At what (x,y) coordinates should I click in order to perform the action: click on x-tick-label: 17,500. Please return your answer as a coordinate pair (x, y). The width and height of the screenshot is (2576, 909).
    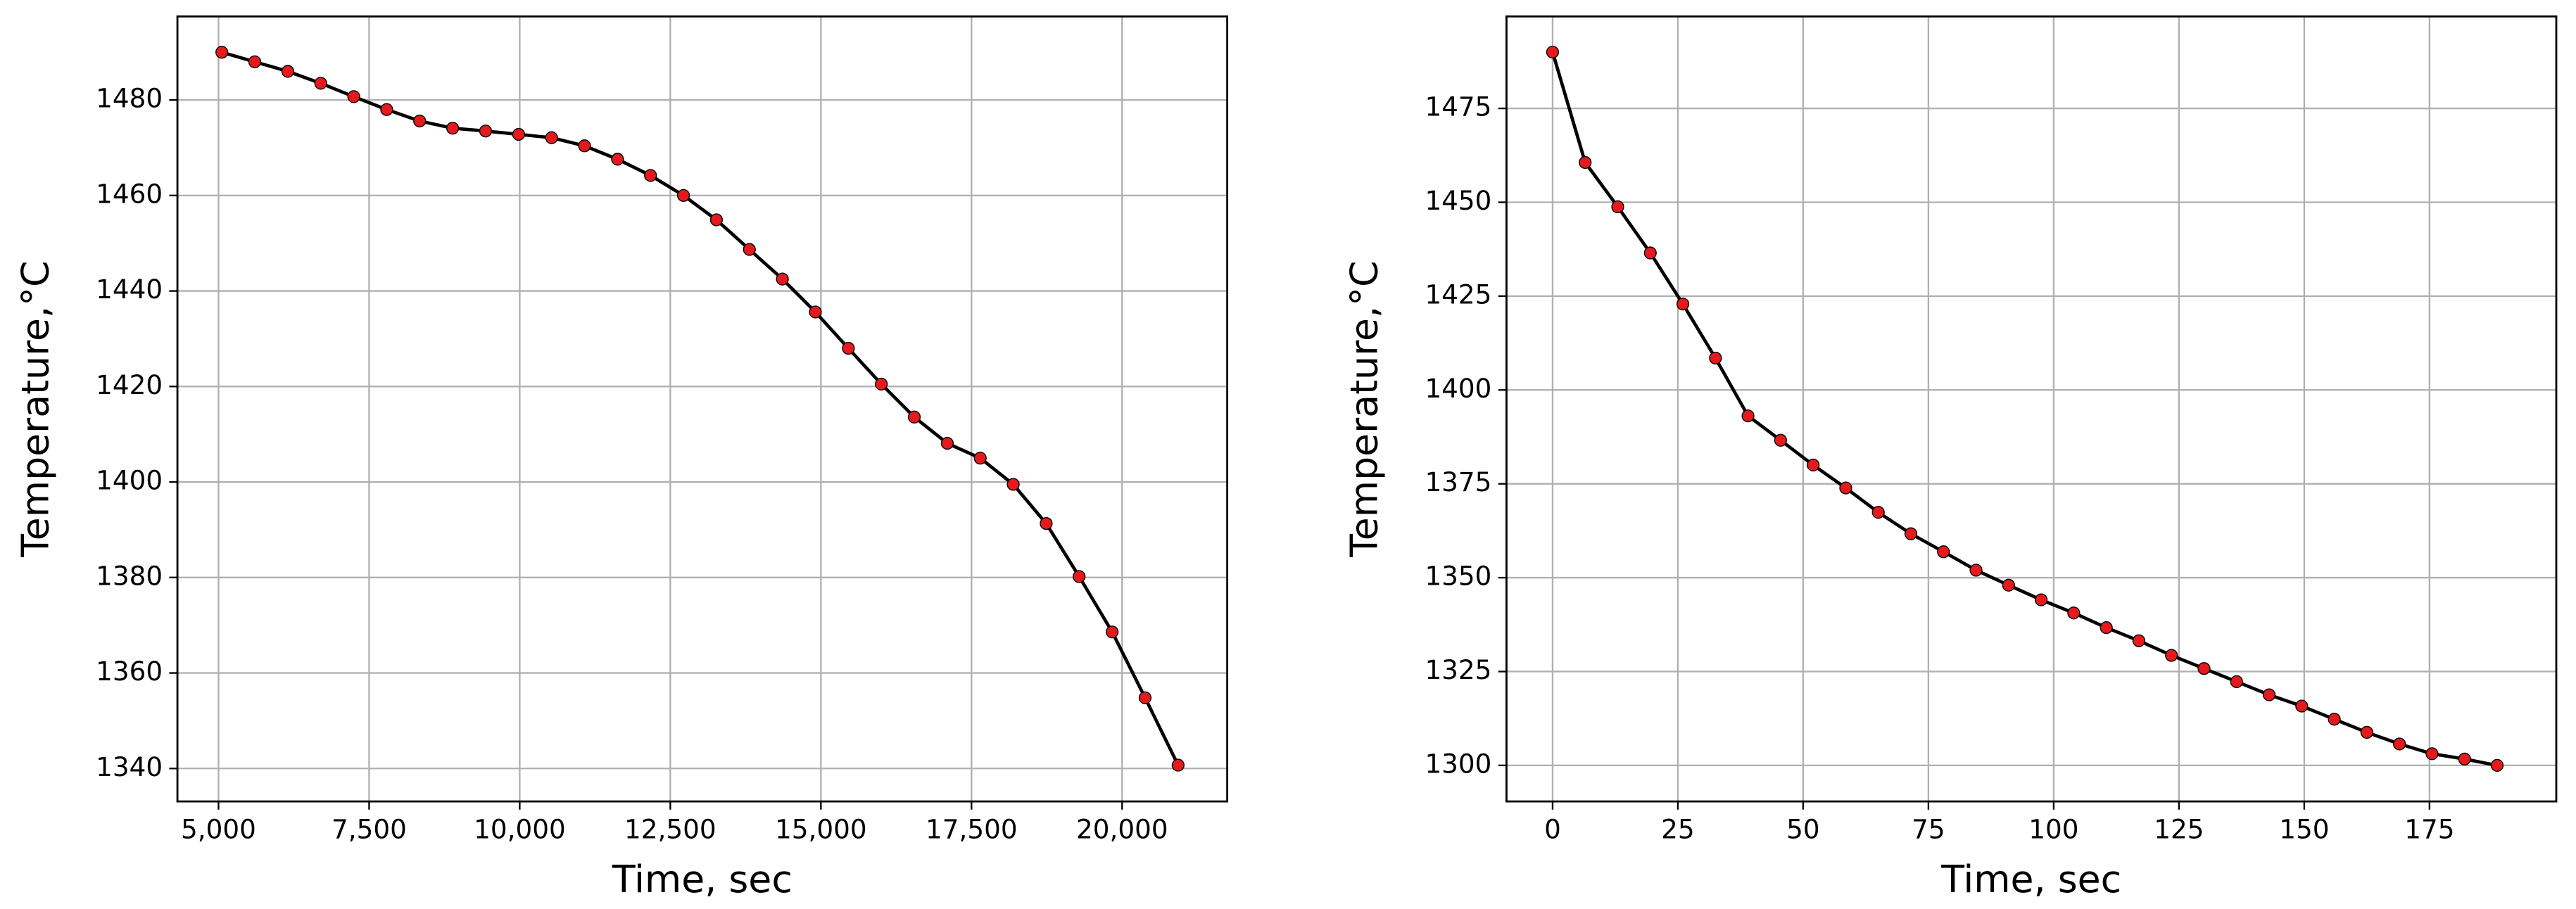
    Looking at the image, I should click on (972, 829).